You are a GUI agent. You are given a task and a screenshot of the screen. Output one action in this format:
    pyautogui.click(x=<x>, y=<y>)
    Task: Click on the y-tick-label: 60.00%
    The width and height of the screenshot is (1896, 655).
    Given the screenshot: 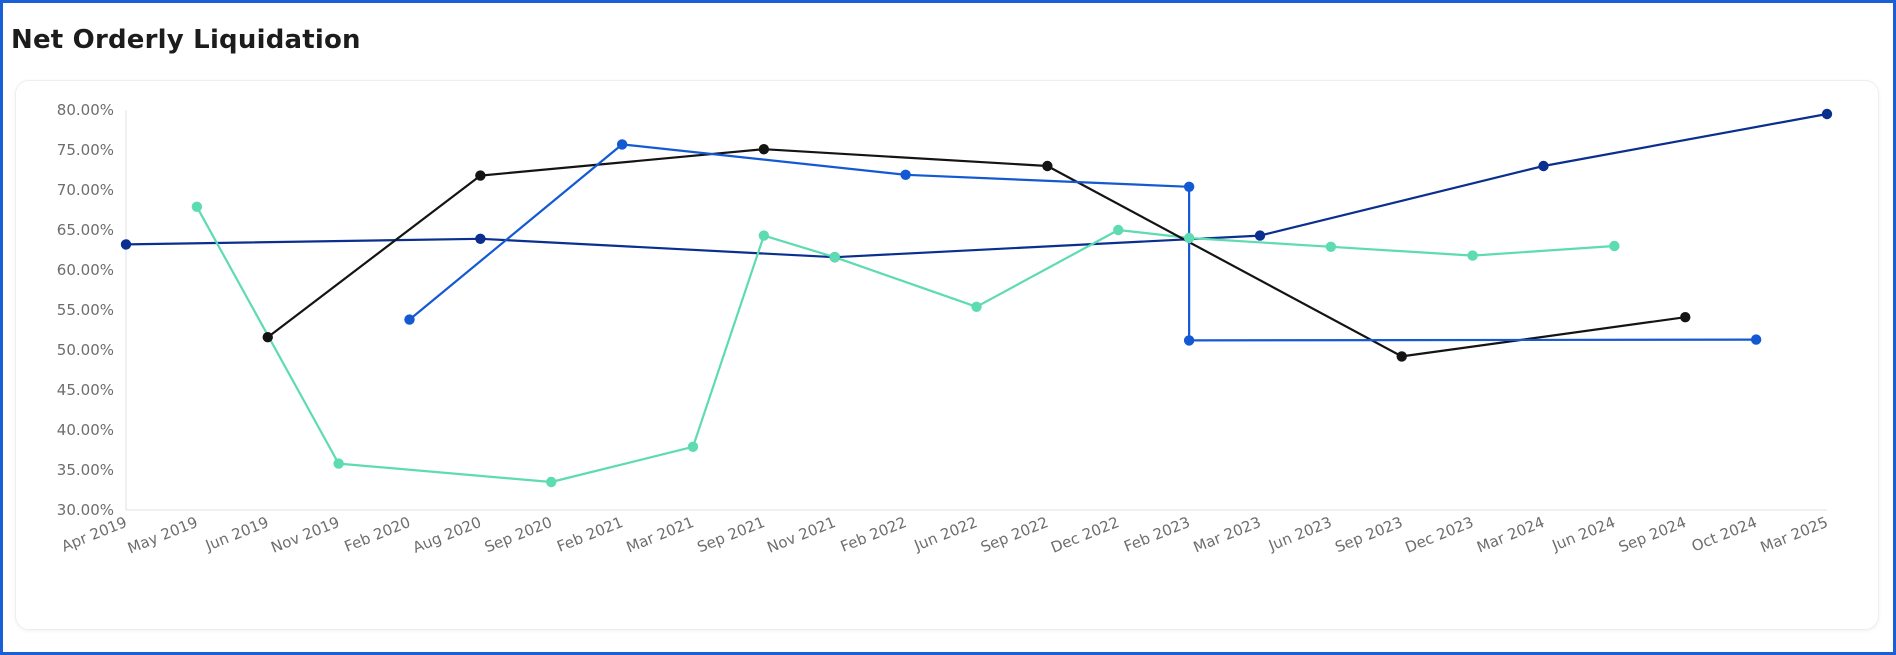 What is the action you would take?
    pyautogui.click(x=85, y=270)
    